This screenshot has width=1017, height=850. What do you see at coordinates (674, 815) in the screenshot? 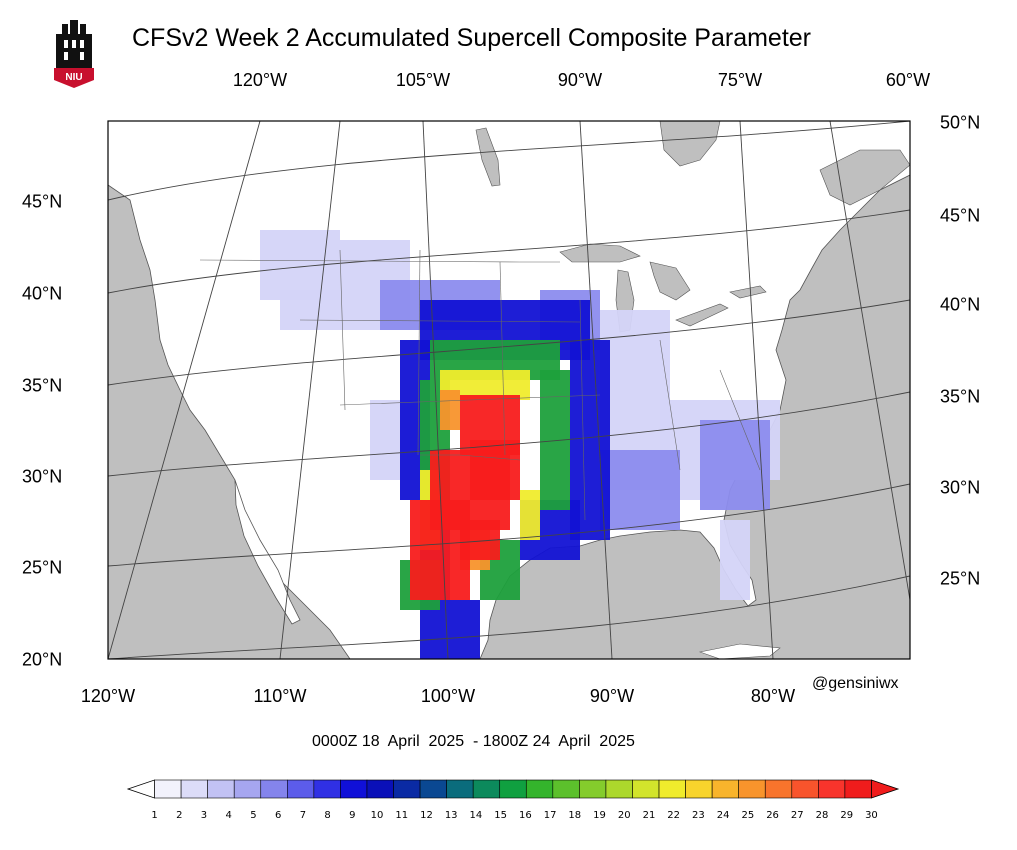
I see `colorbar-tick-label: 22` at bounding box center [674, 815].